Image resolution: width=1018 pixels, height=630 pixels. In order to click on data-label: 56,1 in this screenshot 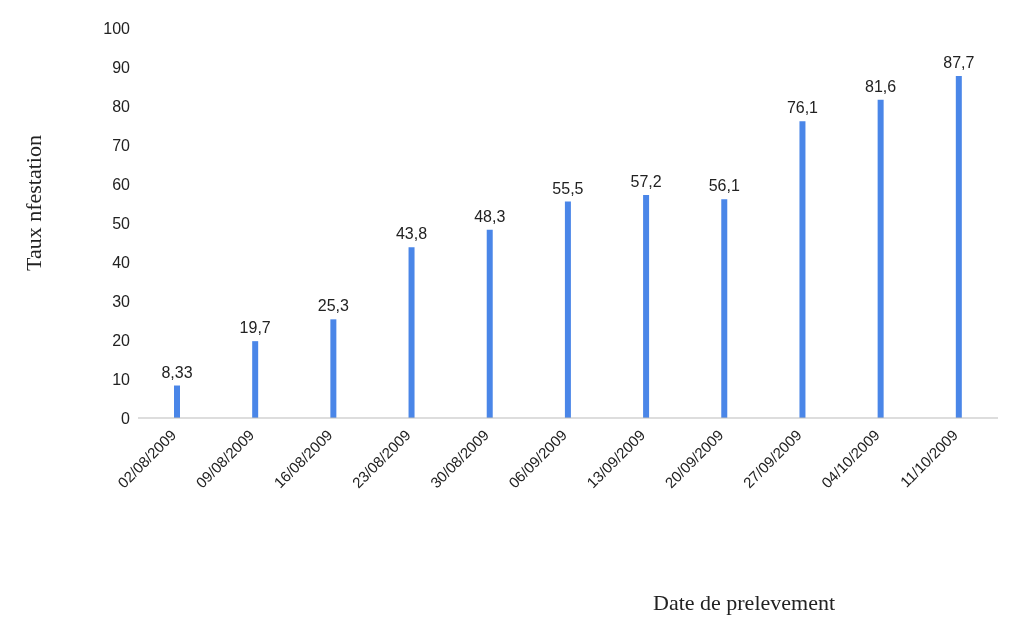, I will do `click(724, 186)`.